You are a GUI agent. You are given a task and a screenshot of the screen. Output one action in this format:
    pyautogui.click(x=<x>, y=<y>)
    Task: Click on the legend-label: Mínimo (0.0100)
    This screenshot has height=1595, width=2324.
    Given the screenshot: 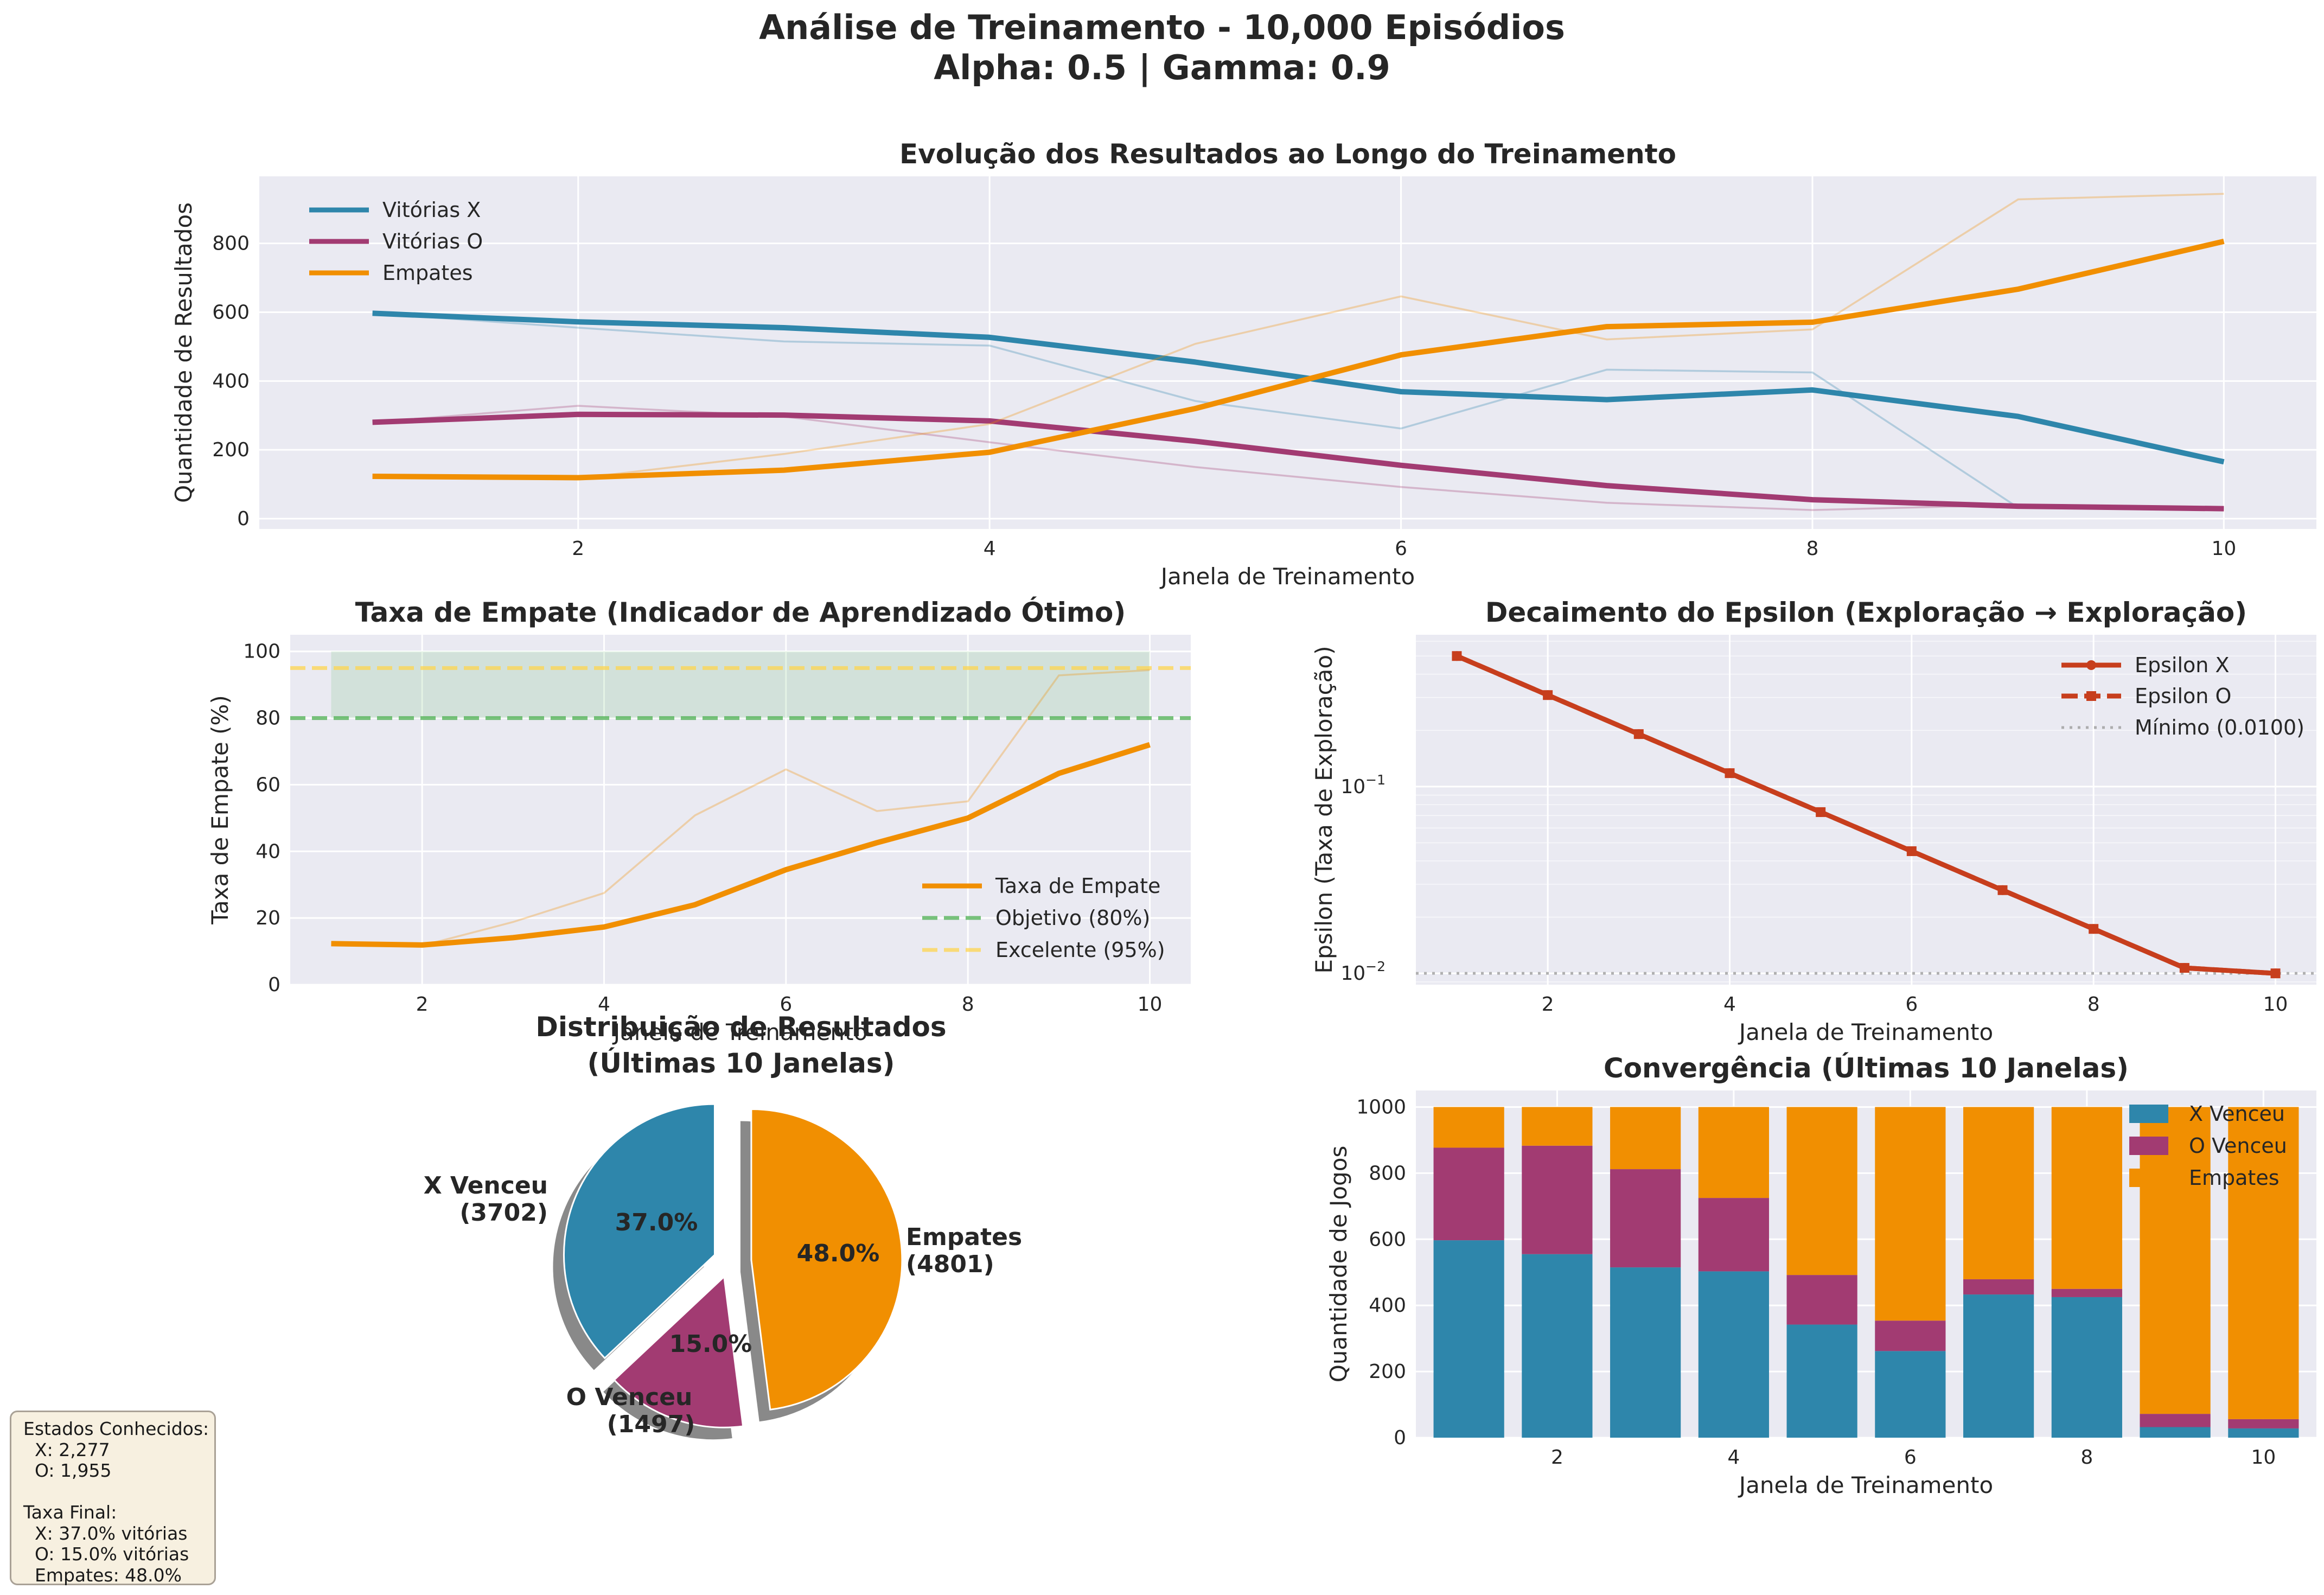 What is the action you would take?
    pyautogui.click(x=2219, y=728)
    